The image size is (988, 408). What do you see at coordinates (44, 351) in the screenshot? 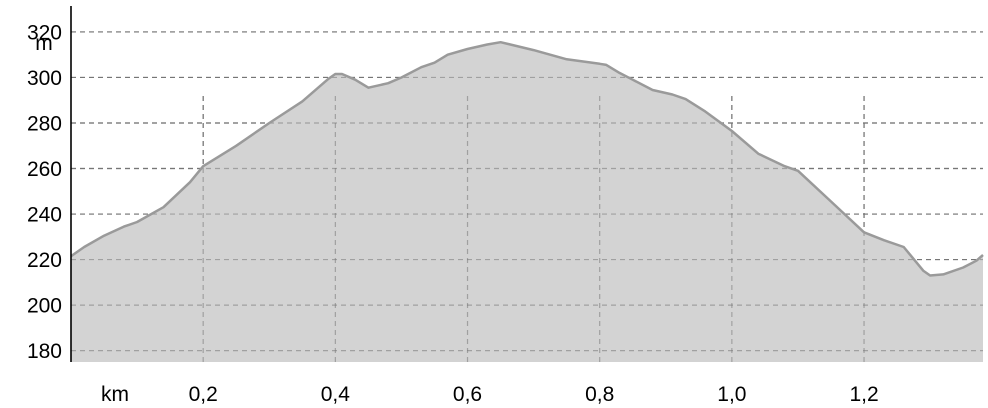
I see `y-tick-label-180: 180` at bounding box center [44, 351].